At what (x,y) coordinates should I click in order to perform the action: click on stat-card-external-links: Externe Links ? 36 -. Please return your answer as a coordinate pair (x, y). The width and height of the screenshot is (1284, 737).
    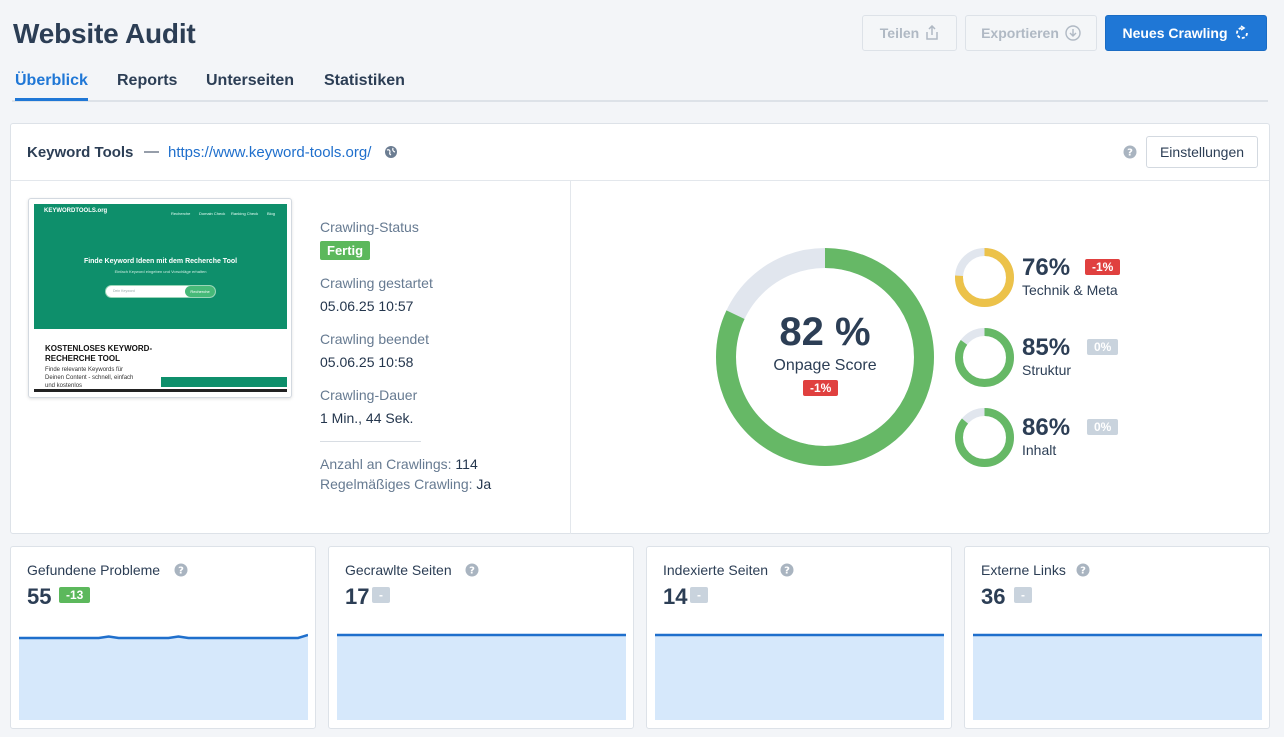
    Looking at the image, I should click on (1117, 637).